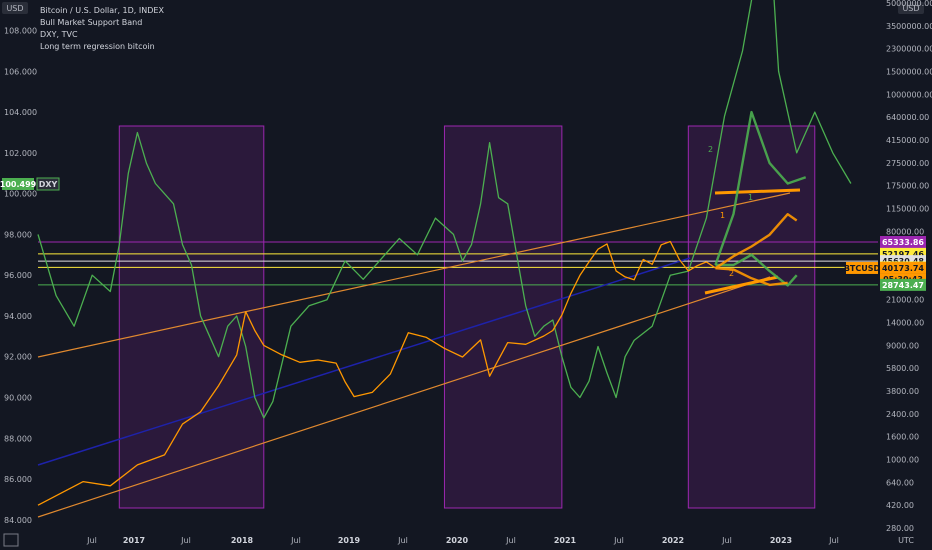  I want to click on time-axis-year: 2019, so click(349, 540).